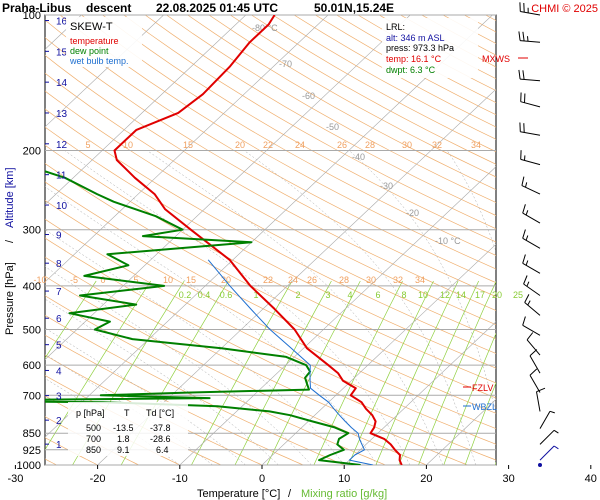  Describe the element at coordinates (72, 451) in the screenshot. I see `dry-adiabat--20` at that location.